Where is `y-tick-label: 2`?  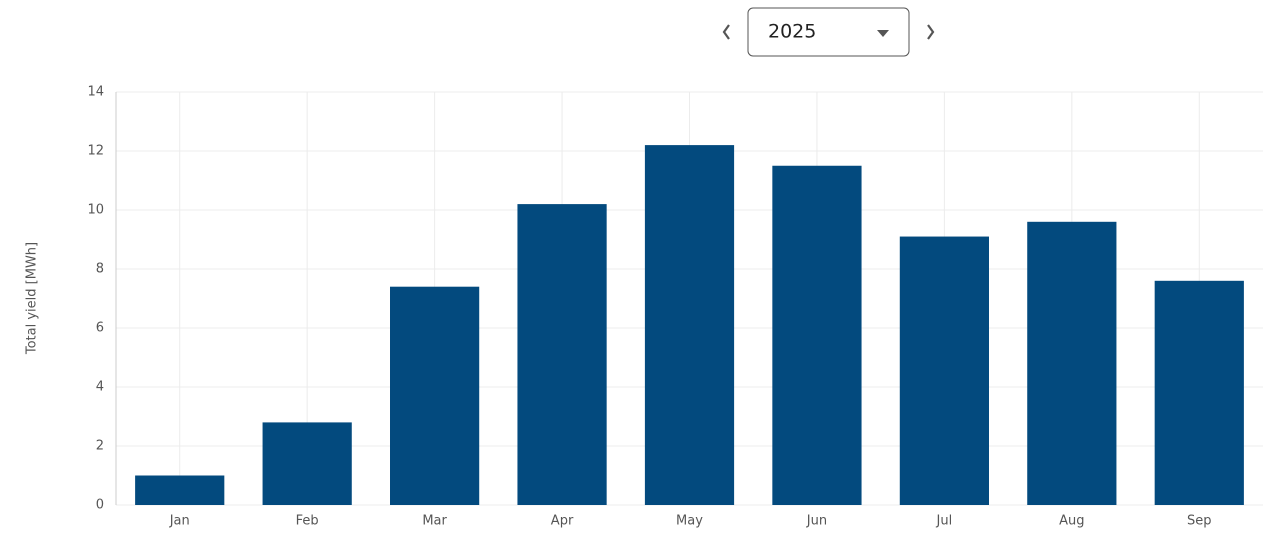 y-tick-label: 2 is located at coordinates (100, 446).